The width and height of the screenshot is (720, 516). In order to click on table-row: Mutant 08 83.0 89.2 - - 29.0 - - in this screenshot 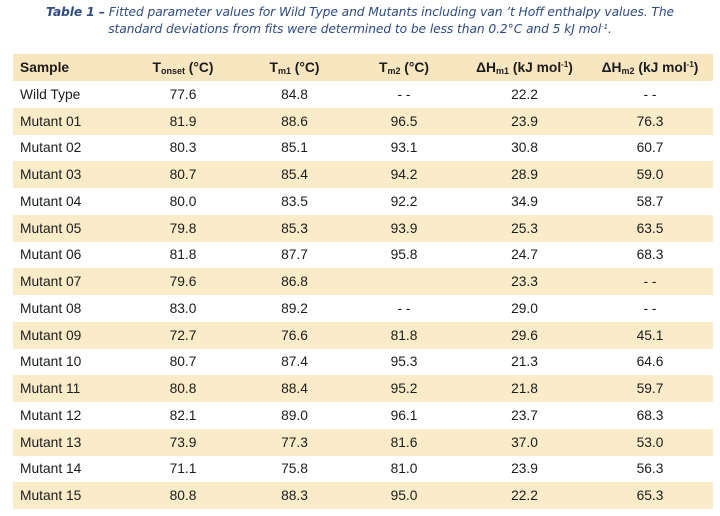, I will do `click(363, 308)`.